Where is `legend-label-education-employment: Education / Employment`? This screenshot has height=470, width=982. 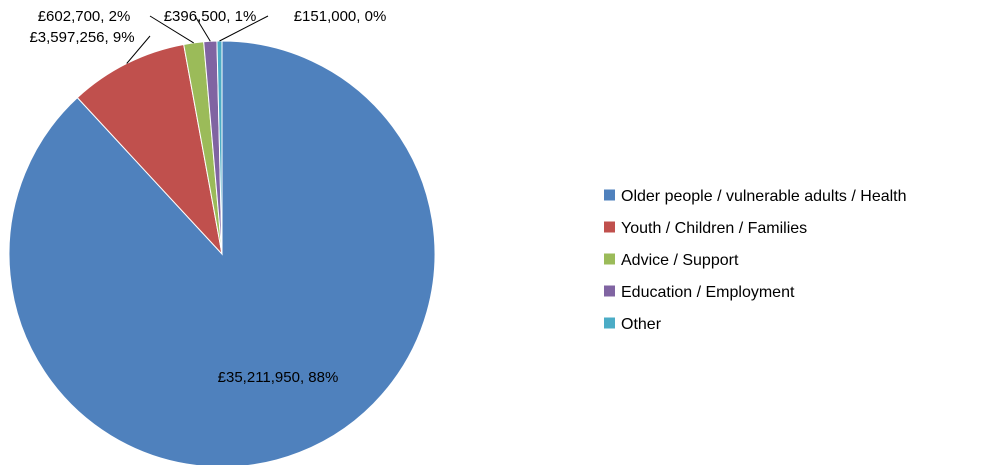
legend-label-education-employment: Education / Employment is located at coordinates (708, 292).